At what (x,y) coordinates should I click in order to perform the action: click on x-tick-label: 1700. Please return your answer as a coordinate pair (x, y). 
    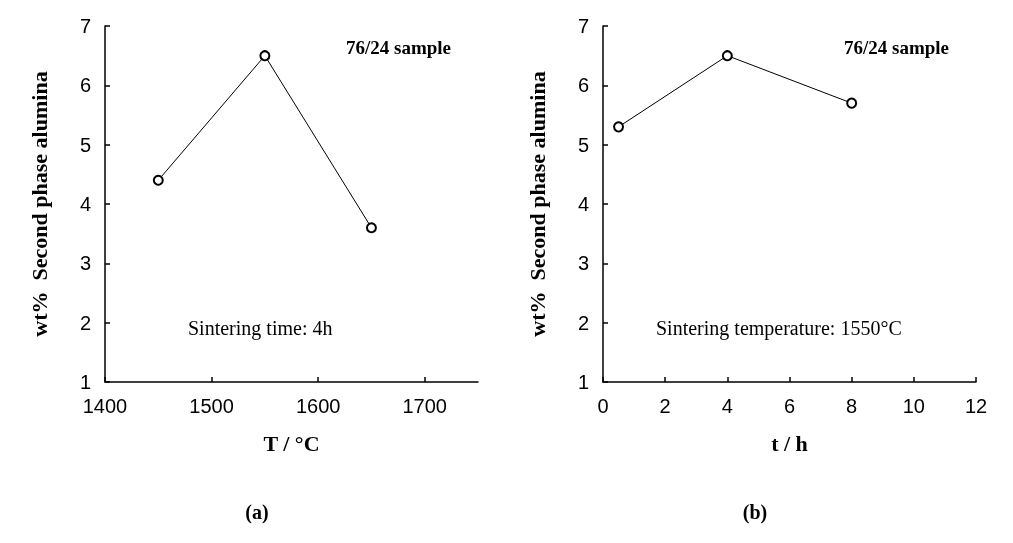
    Looking at the image, I should click on (424, 406).